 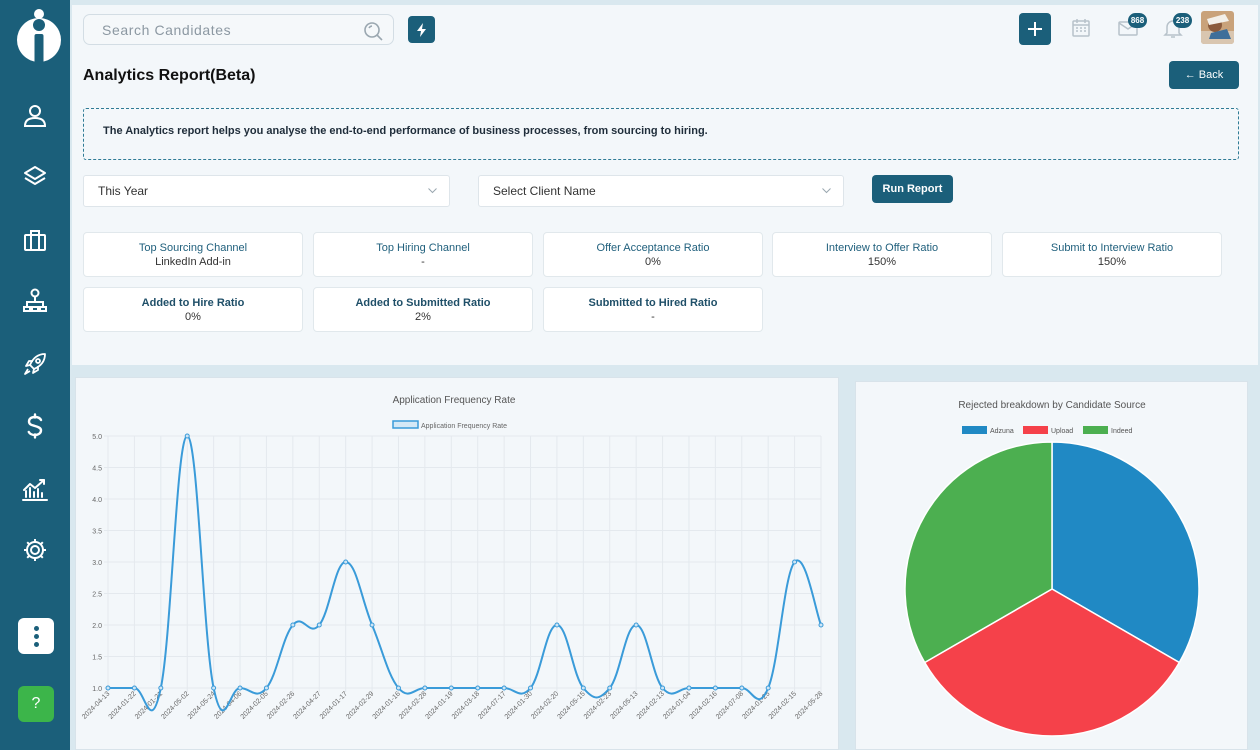 I want to click on calendar-icon, so click(x=1081, y=28).